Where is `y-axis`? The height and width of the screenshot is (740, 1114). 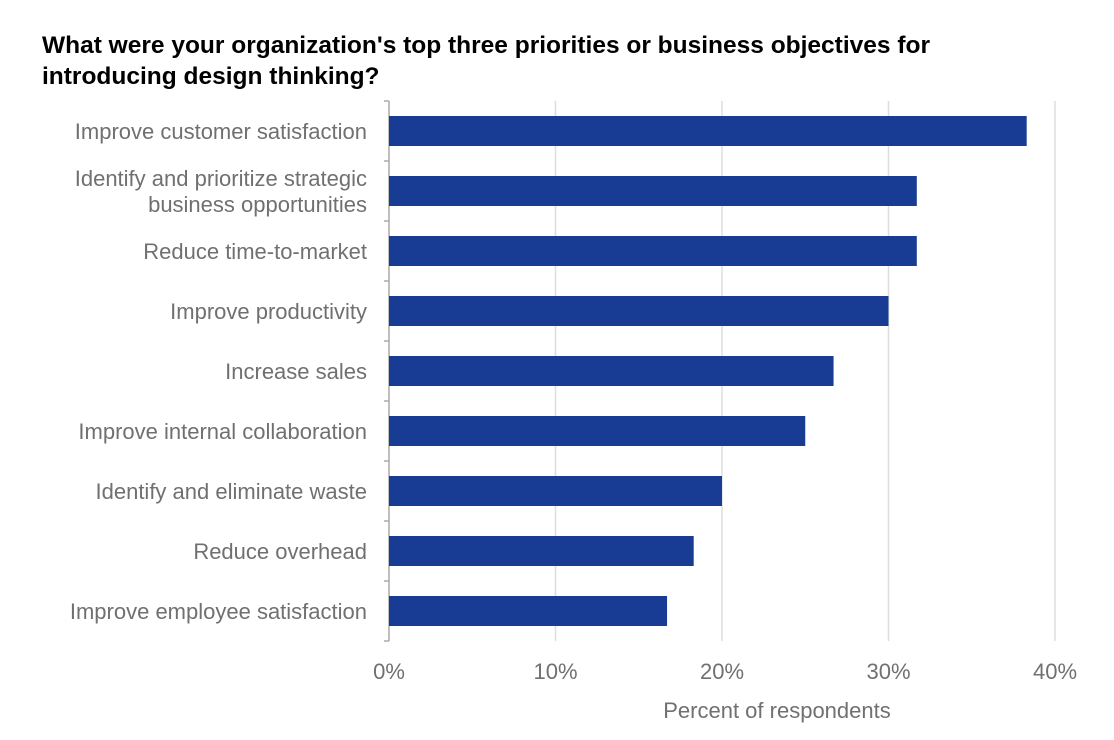
y-axis is located at coordinates (387, 371).